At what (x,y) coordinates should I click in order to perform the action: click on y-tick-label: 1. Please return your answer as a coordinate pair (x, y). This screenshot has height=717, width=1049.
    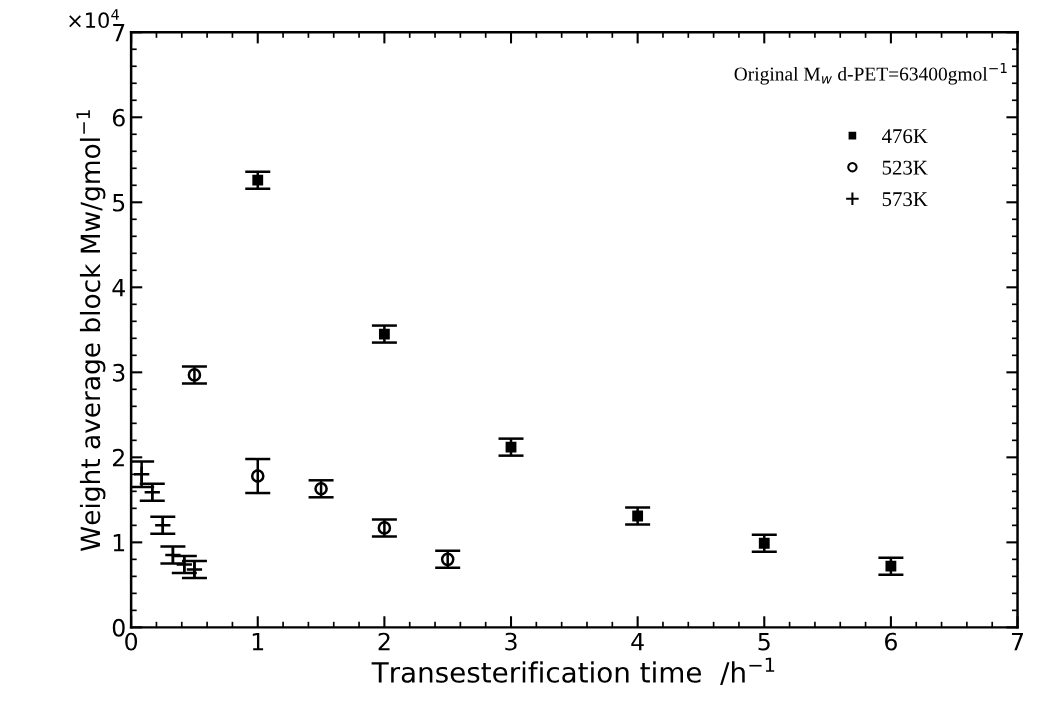
    Looking at the image, I should click on (119, 543).